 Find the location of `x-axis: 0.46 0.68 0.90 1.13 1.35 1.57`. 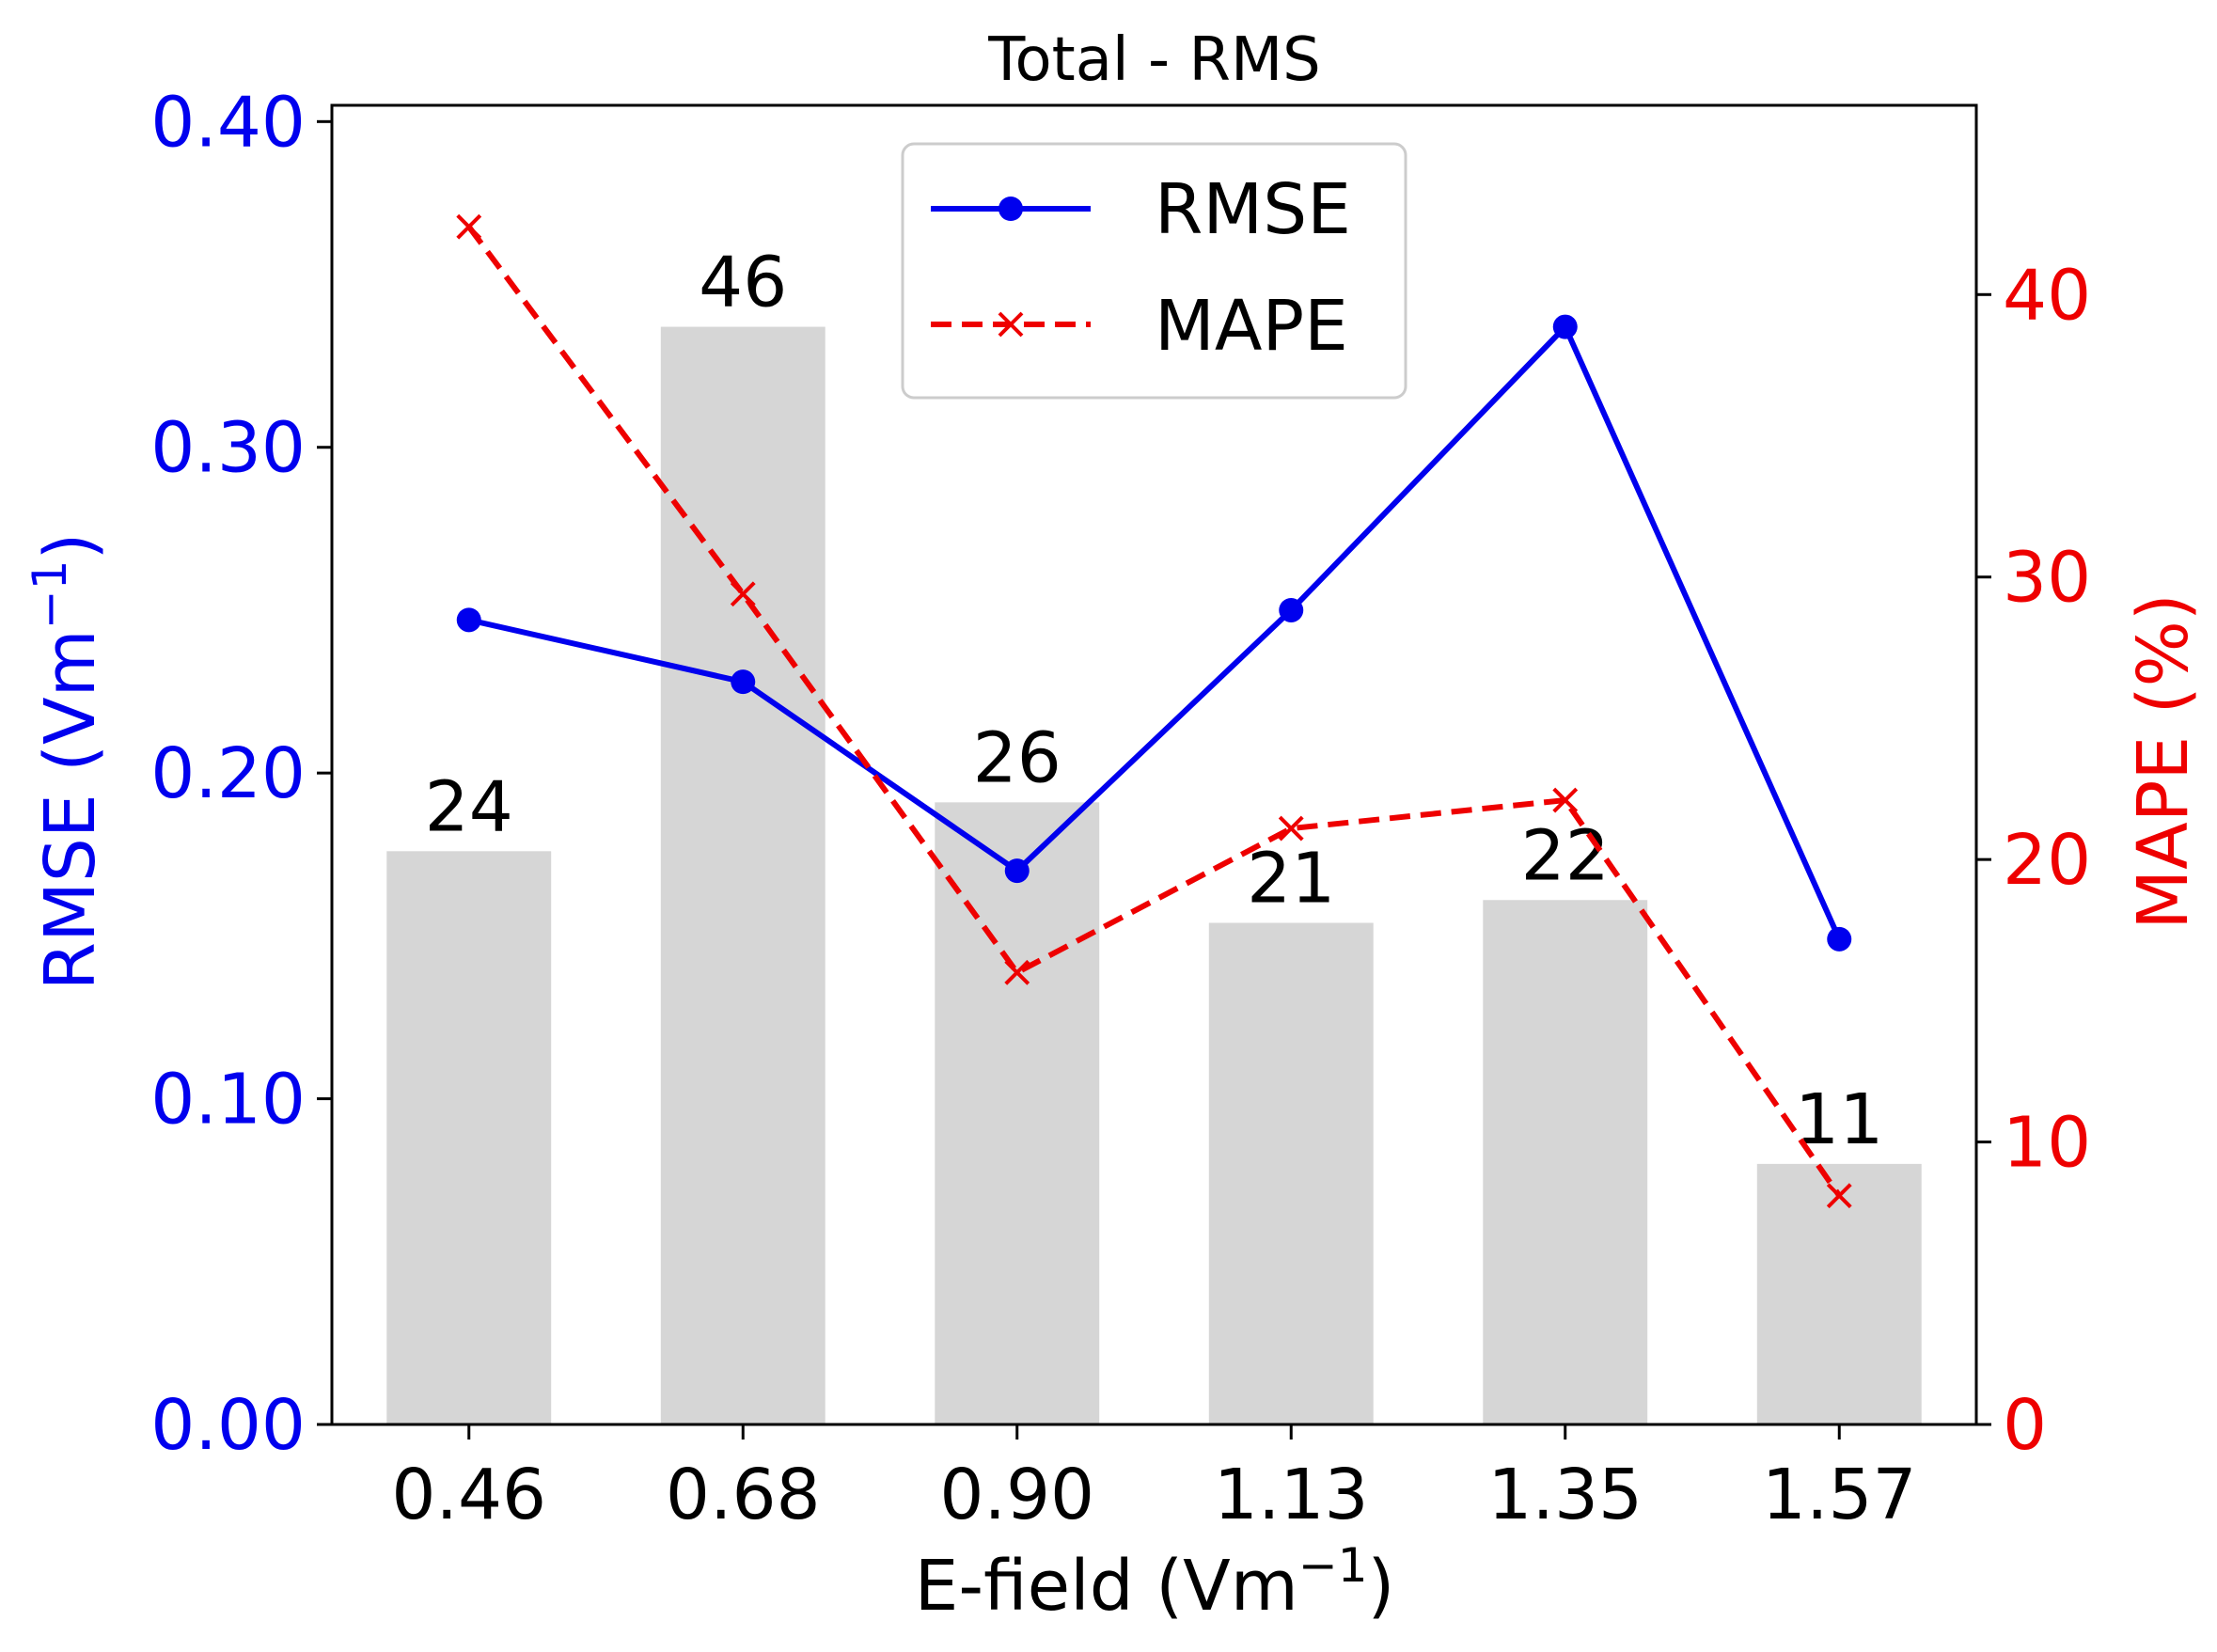

x-axis: 0.46 0.68 0.90 1.13 1.35 1.57 is located at coordinates (1154, 1479).